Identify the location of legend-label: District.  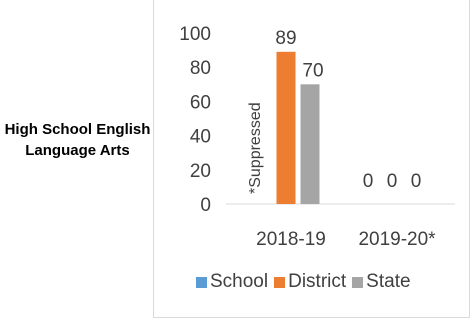
(317, 281).